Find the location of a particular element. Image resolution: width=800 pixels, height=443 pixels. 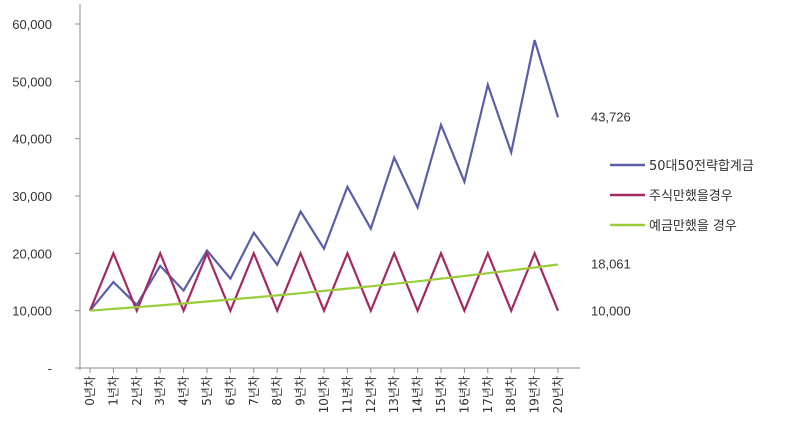

legend-label-2: 주식만했을경우 is located at coordinates (691, 196).